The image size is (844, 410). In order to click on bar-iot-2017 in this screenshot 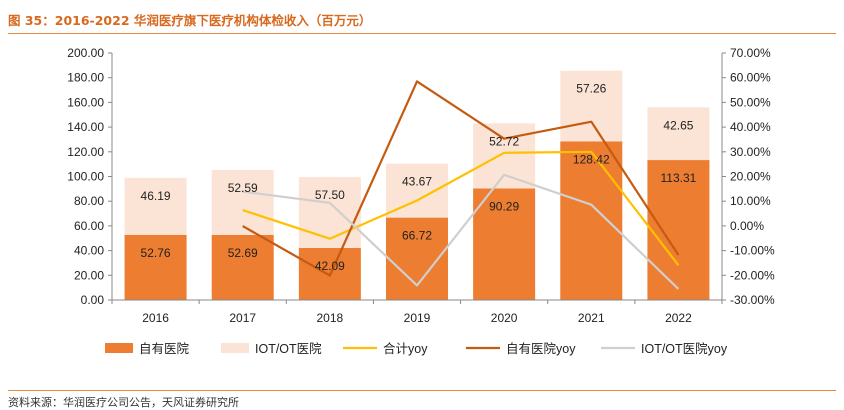, I will do `click(242, 202)`.